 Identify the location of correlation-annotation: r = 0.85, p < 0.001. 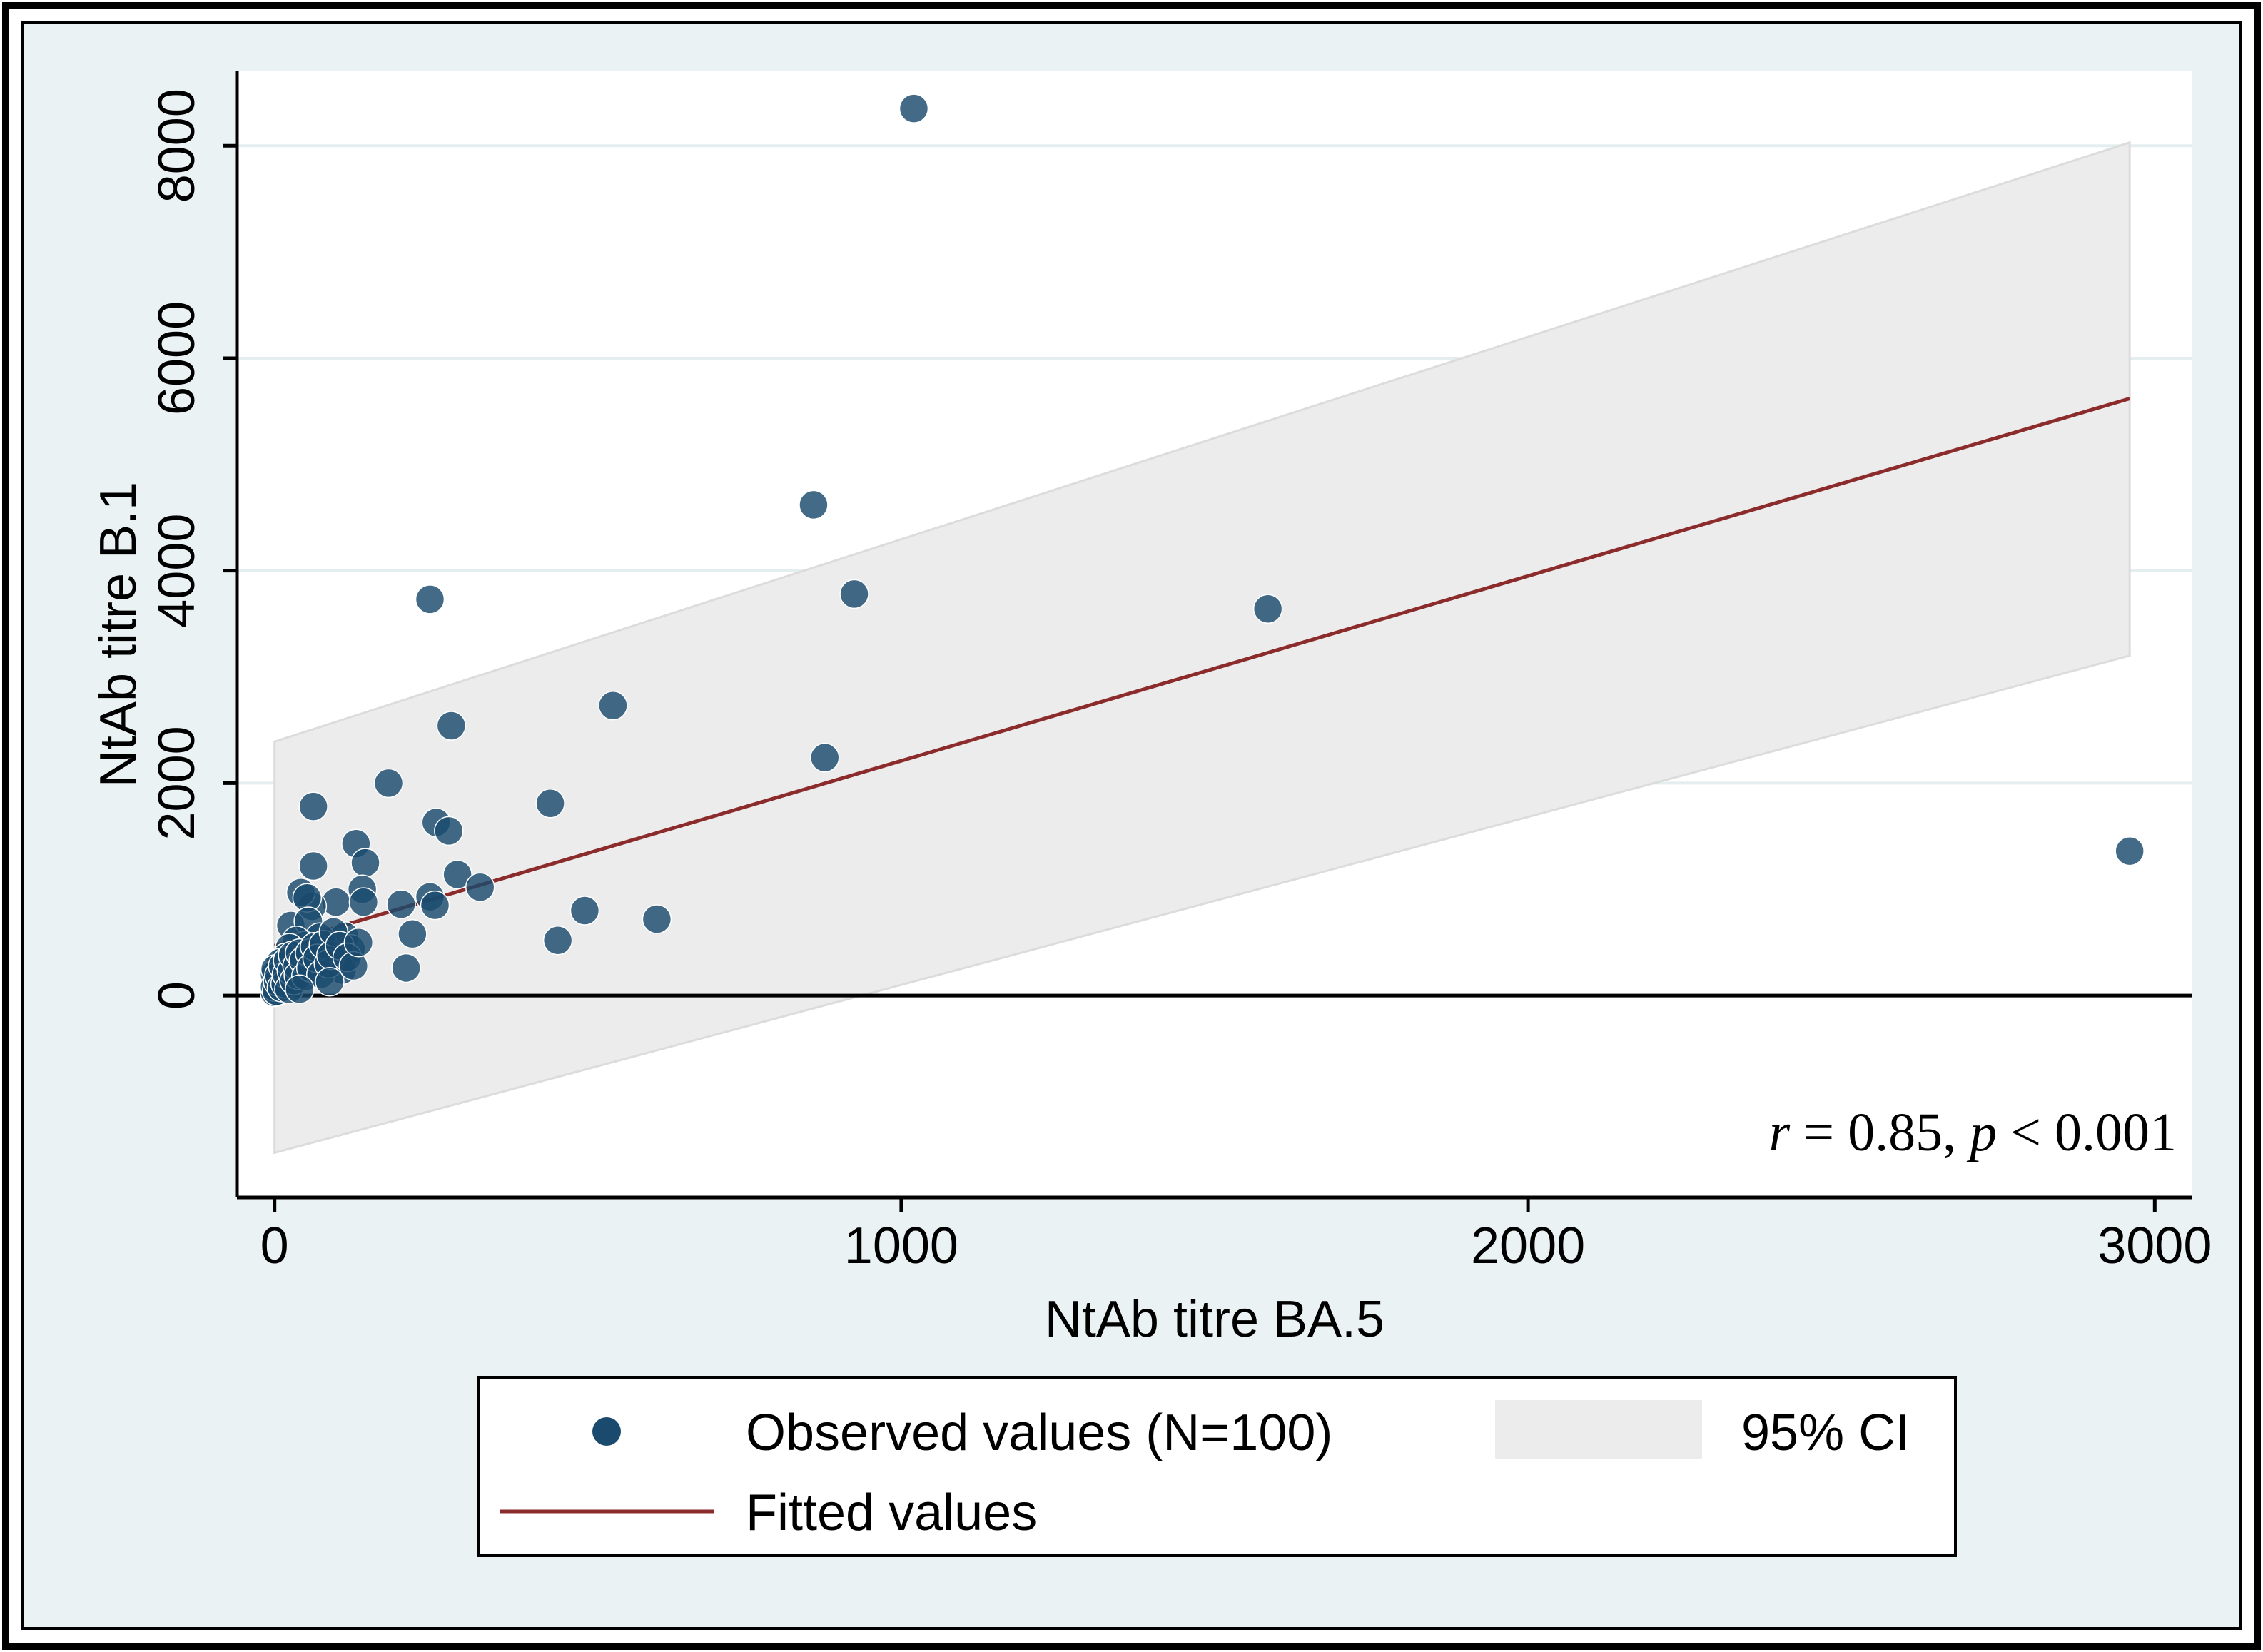
(1973, 1132).